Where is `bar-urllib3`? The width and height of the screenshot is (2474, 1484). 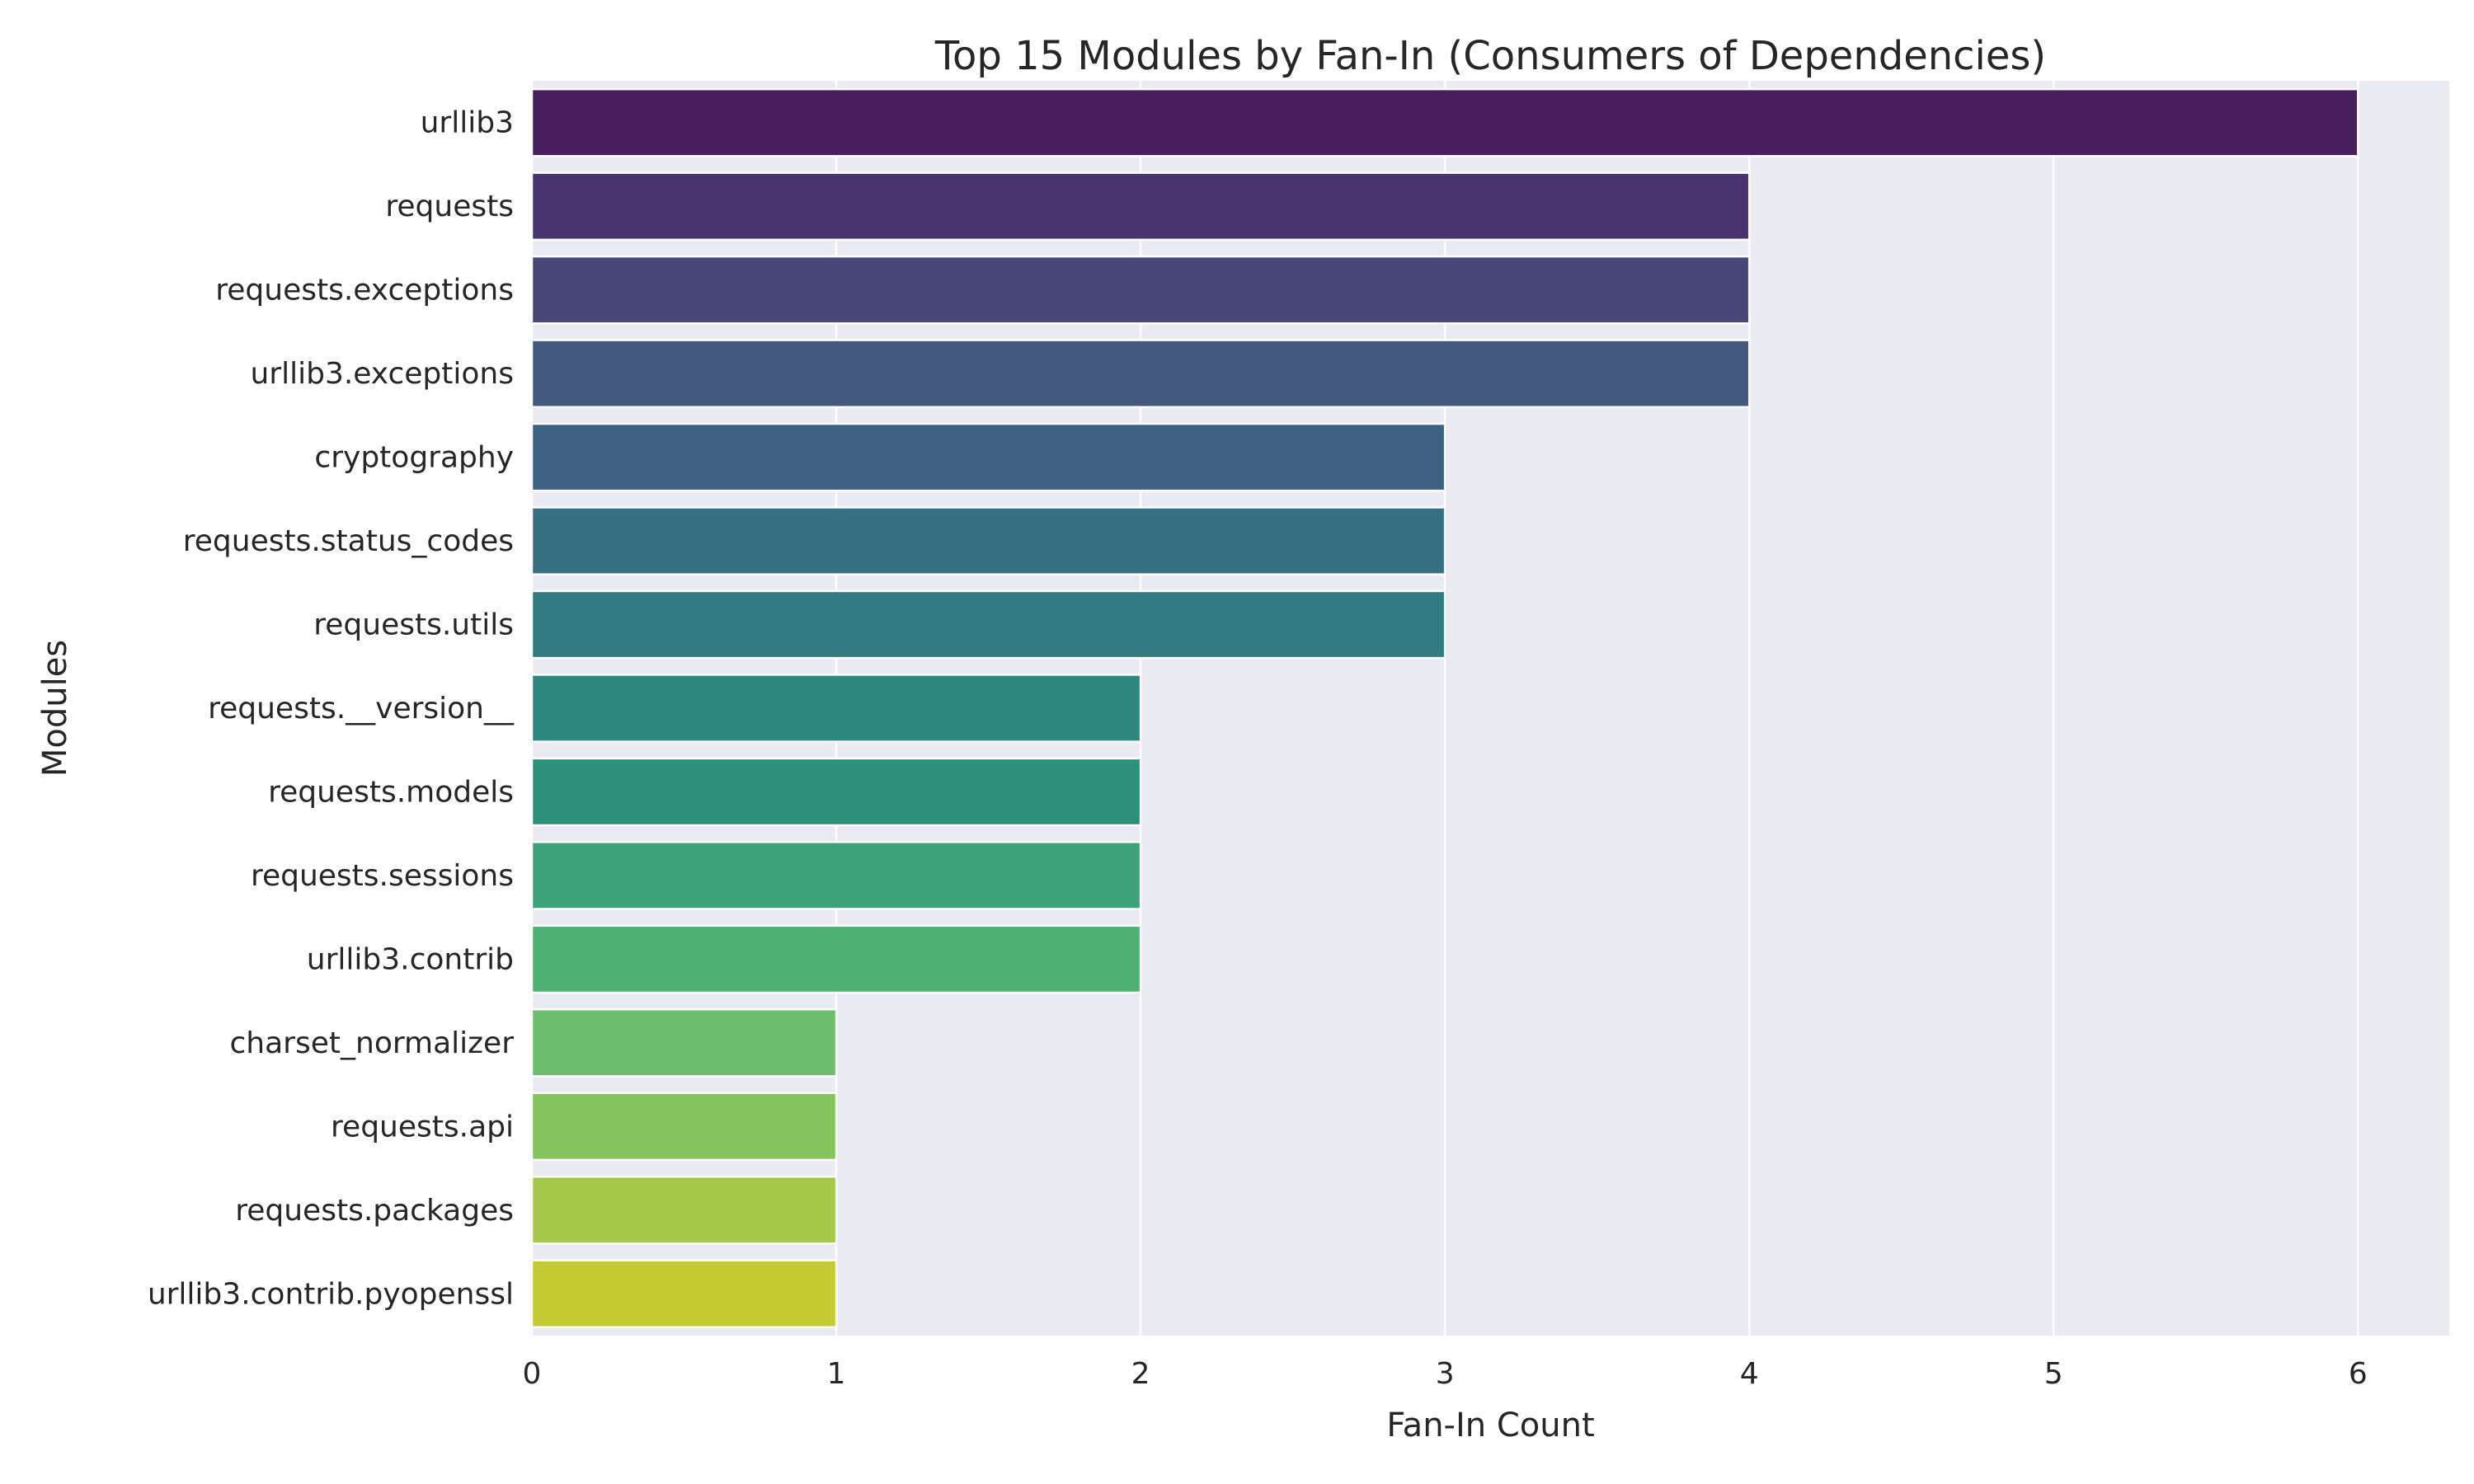
bar-urllib3 is located at coordinates (1444, 122).